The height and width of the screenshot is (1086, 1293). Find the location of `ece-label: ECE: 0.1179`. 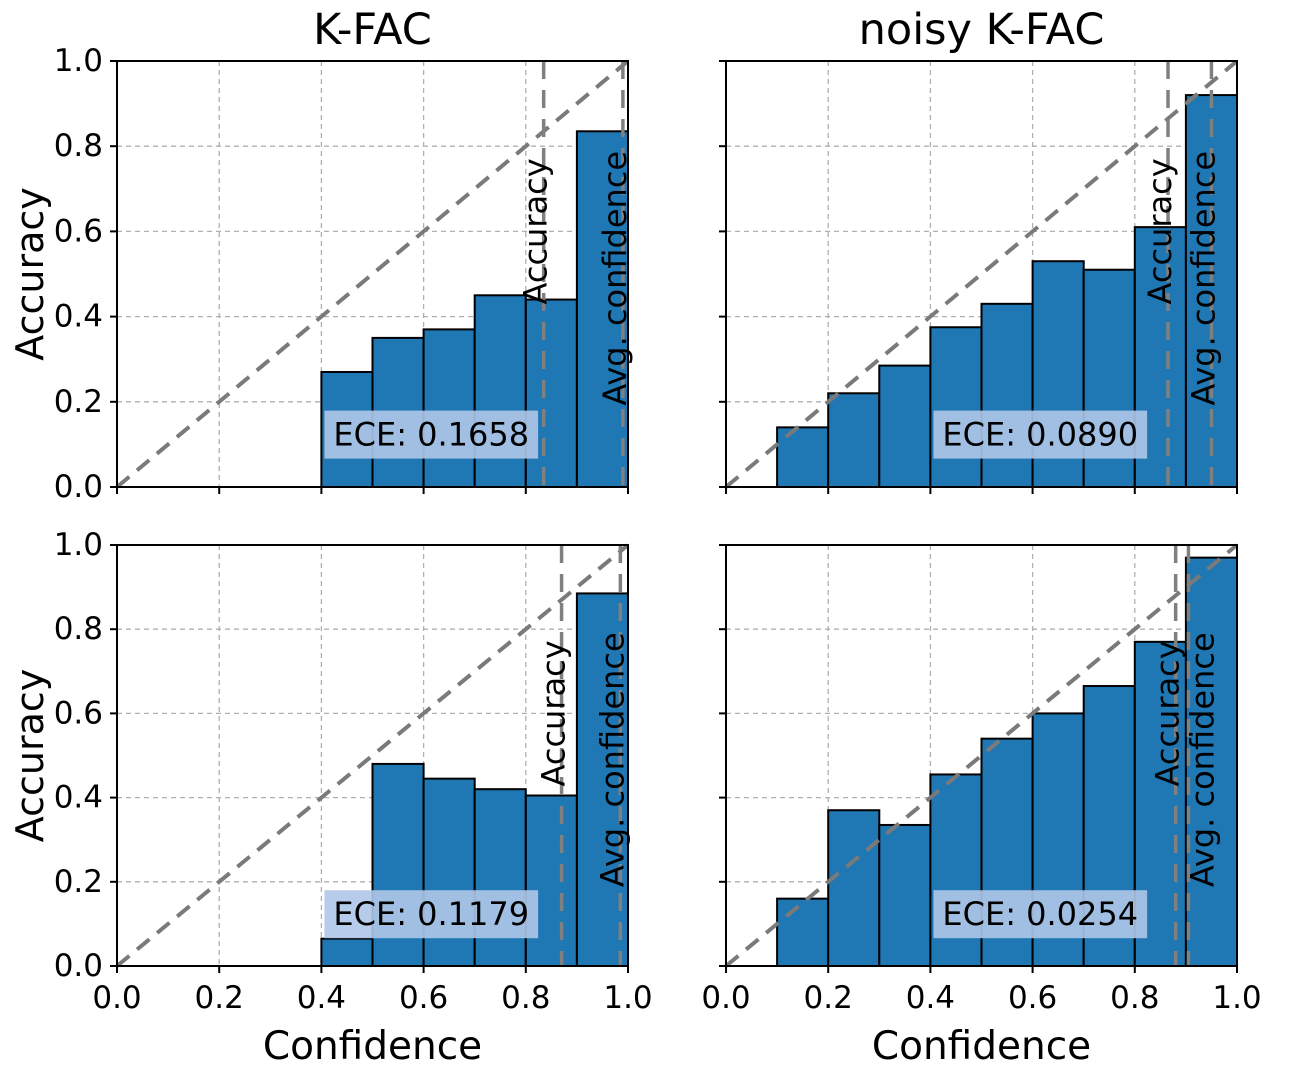

ece-label: ECE: 0.1179 is located at coordinates (431, 914).